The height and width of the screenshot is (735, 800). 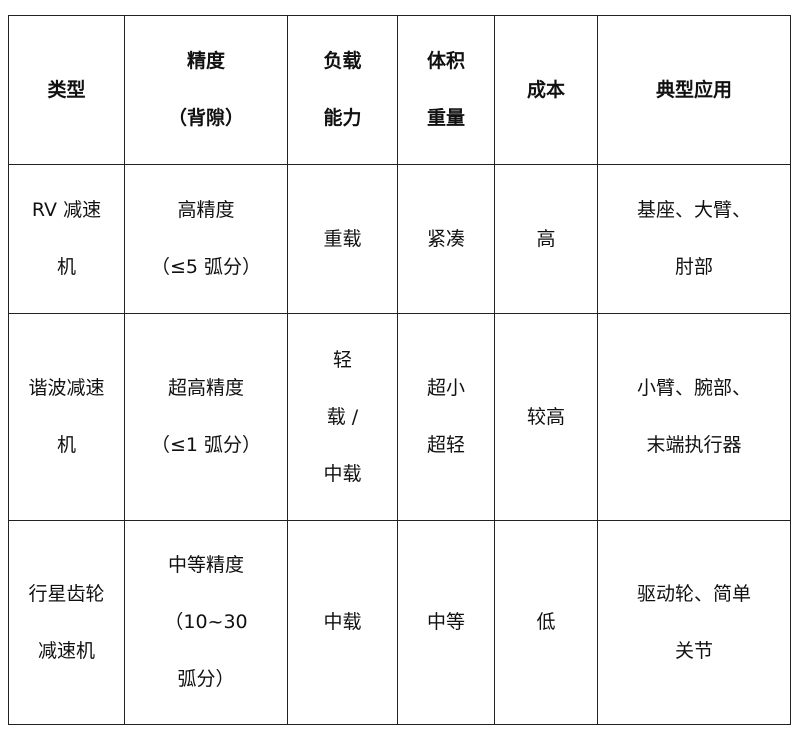 I want to click on cell-line: 类型, so click(x=66, y=89).